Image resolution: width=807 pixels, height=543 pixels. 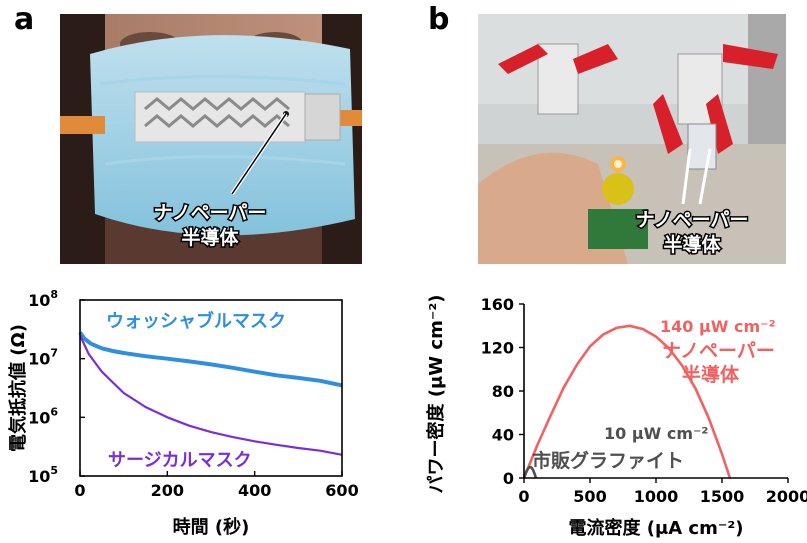 What do you see at coordinates (180, 460) in the screenshot?
I see `surgical-mask-legend: サージカルマスク` at bounding box center [180, 460].